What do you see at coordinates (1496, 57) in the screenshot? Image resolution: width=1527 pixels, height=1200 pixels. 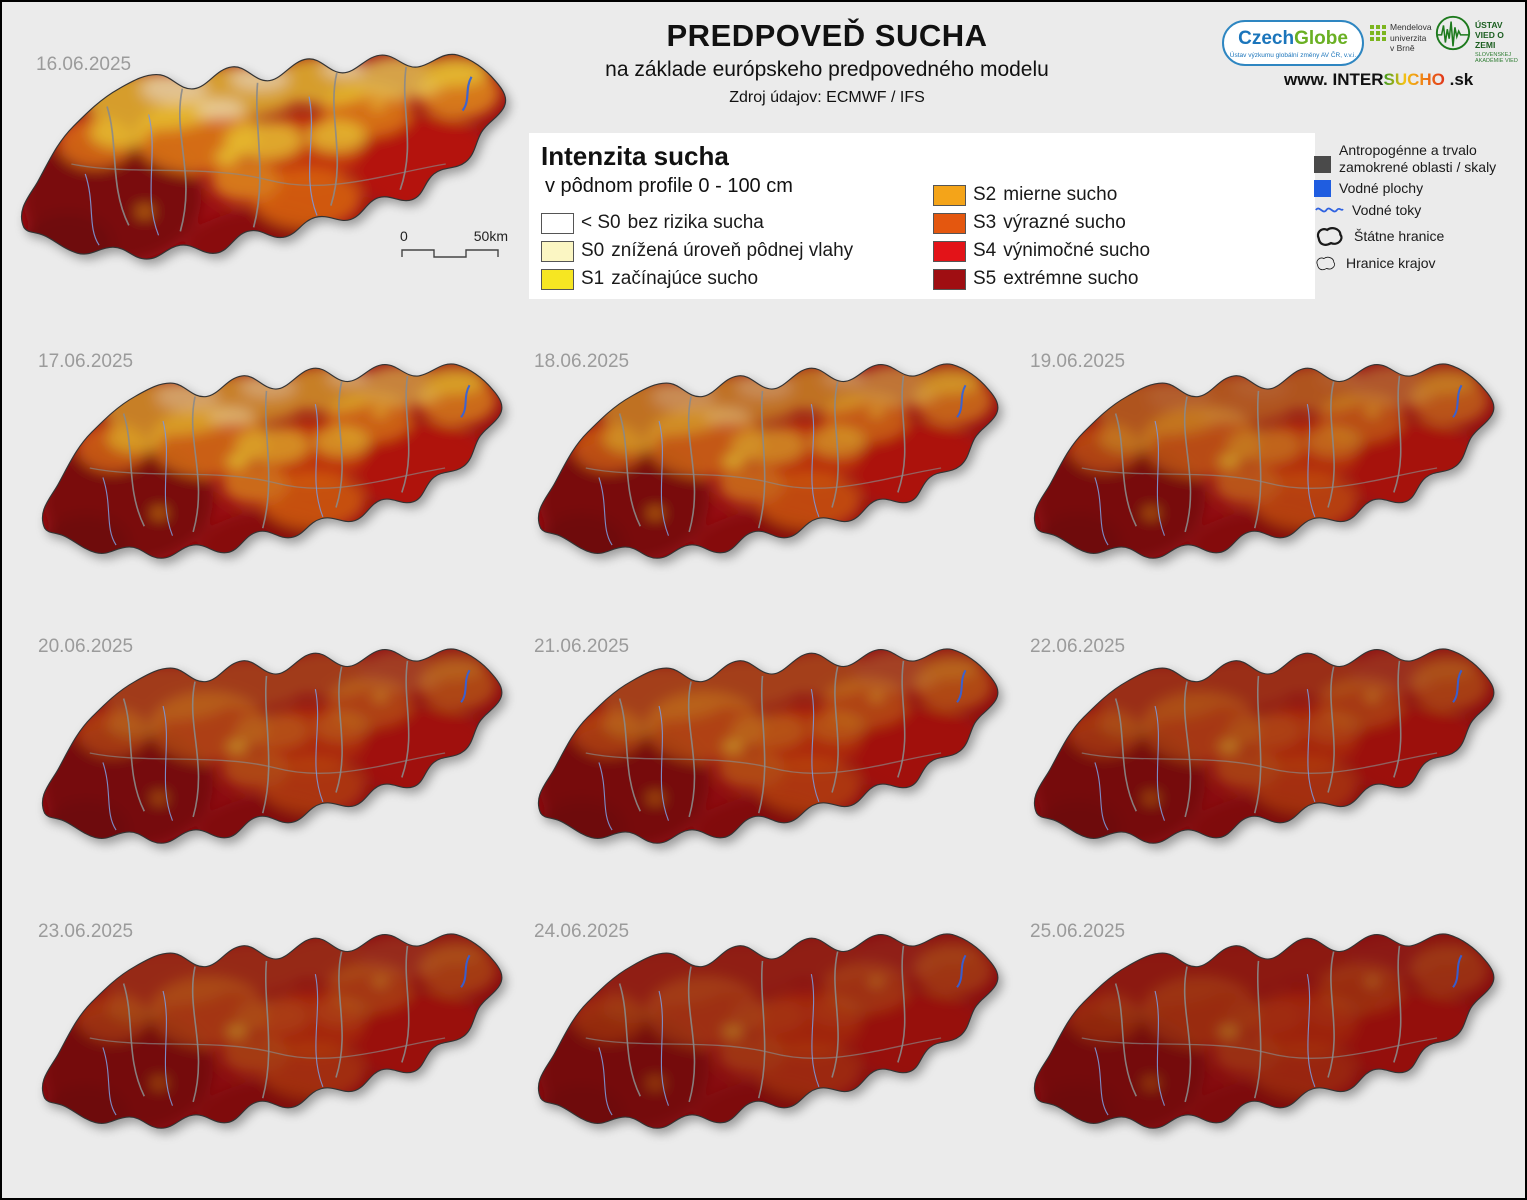 I see `uvz-sub-text: SLOVENSKEJ AKADÉMIE VIED` at bounding box center [1496, 57].